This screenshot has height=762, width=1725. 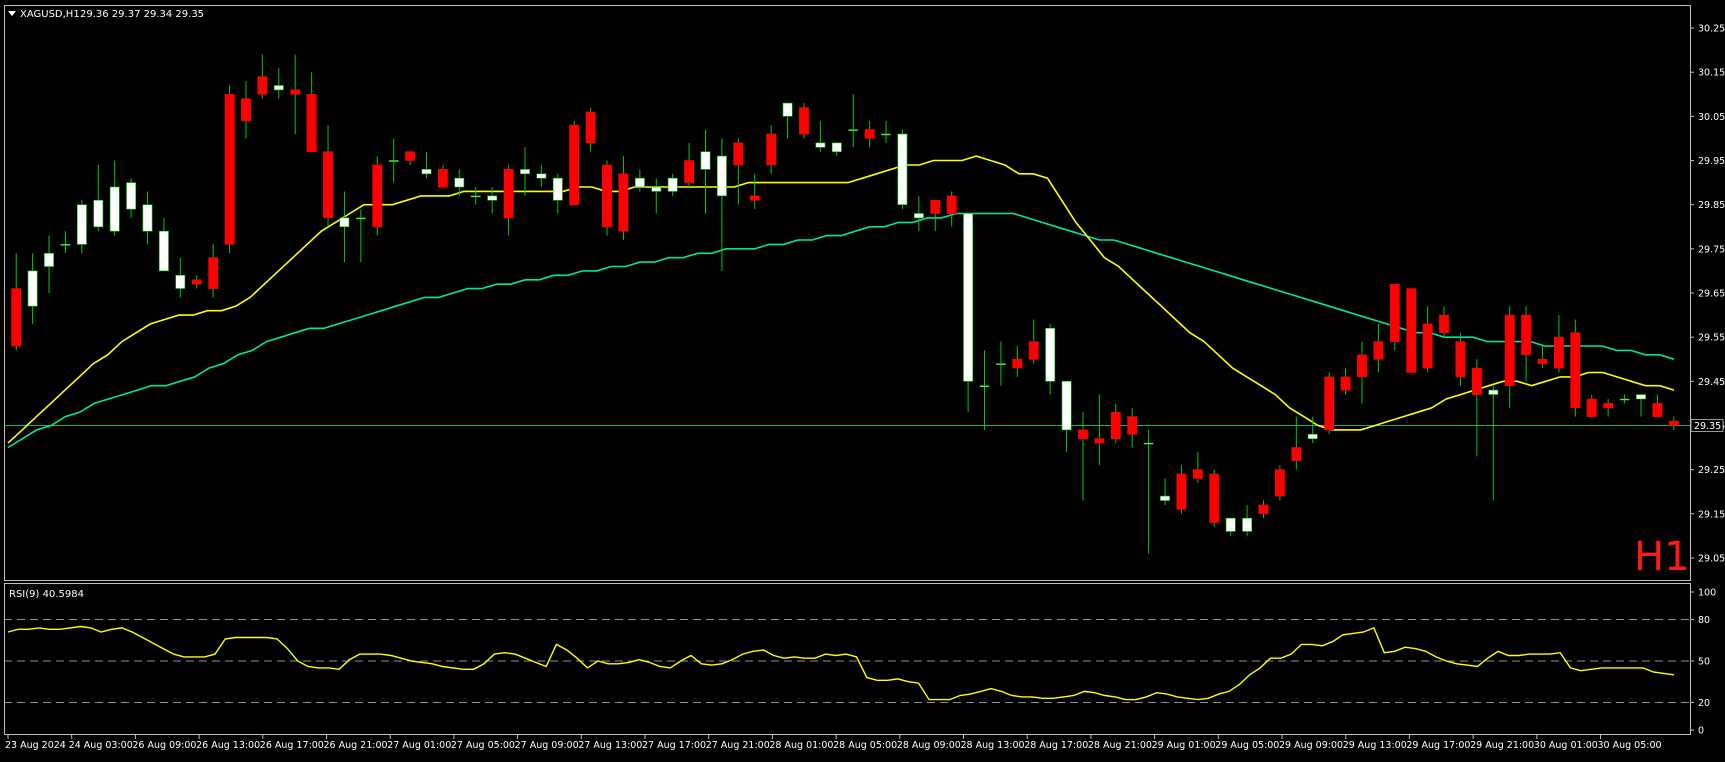 I want to click on time-tick-label: 24 Aug 03:00, so click(x=101, y=745).